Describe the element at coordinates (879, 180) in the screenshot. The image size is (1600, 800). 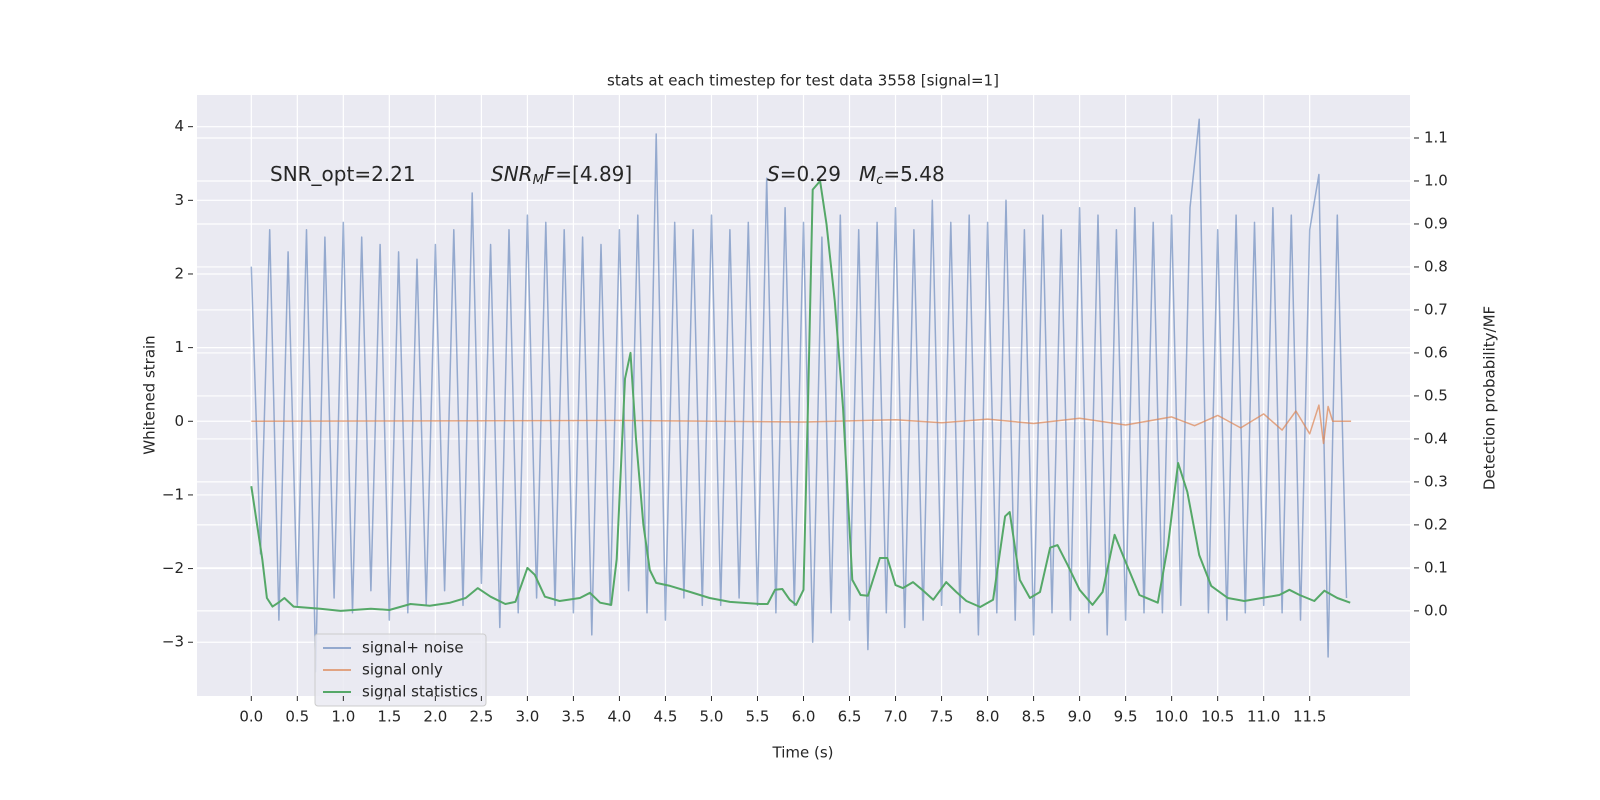
I see `annotation-text: c` at that location.